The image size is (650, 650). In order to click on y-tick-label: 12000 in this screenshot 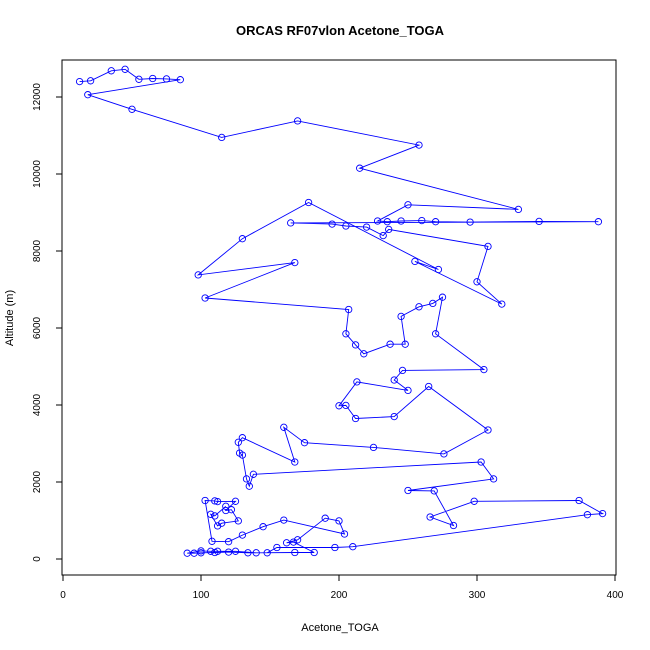, I will do `click(37, 97)`.